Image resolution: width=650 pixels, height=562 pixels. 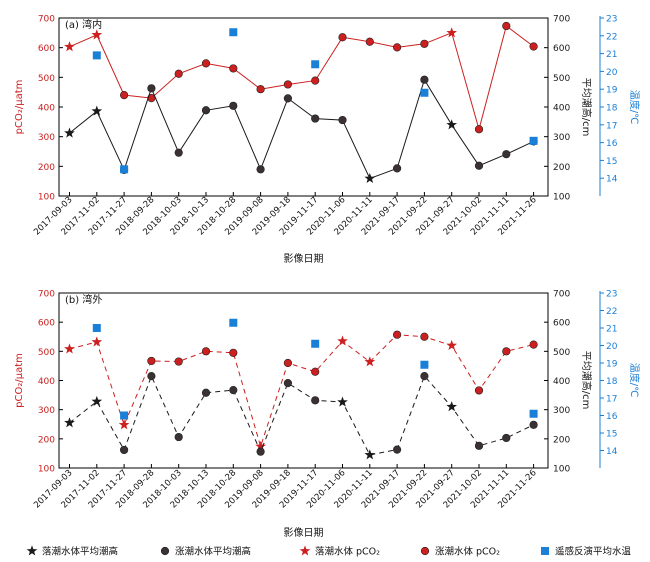 I want to click on legend-label-star_black: 落潮水体平均潮高, so click(x=80, y=552).